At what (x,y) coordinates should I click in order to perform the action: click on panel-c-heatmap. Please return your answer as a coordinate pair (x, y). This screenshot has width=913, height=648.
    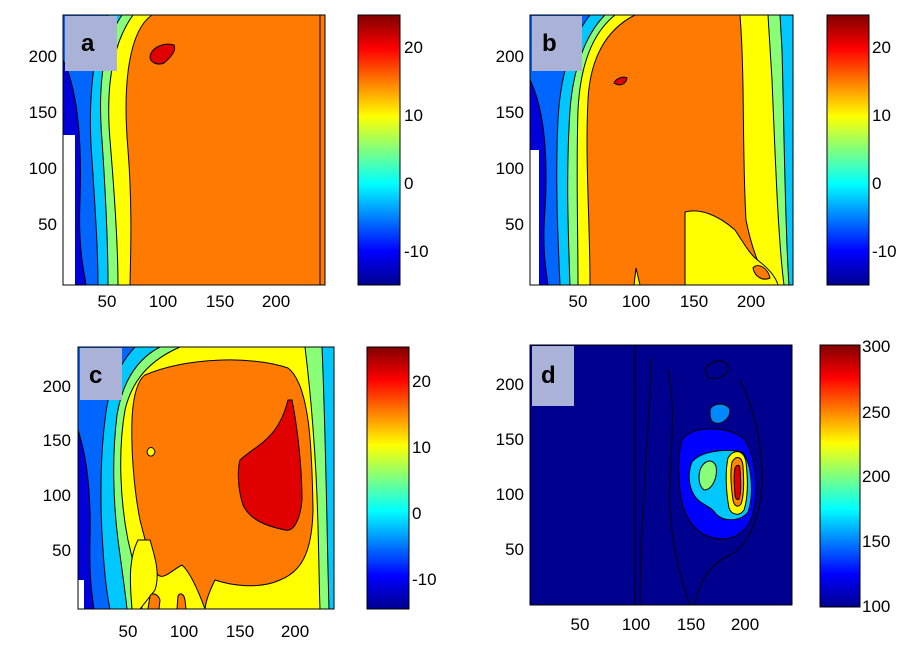
    Looking at the image, I should click on (206, 478).